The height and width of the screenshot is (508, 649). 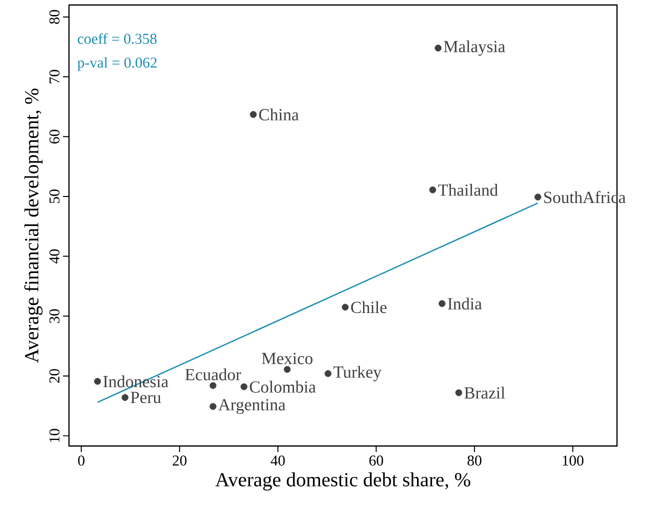 What do you see at coordinates (213, 374) in the screenshot?
I see `annotation: Ecuador` at bounding box center [213, 374].